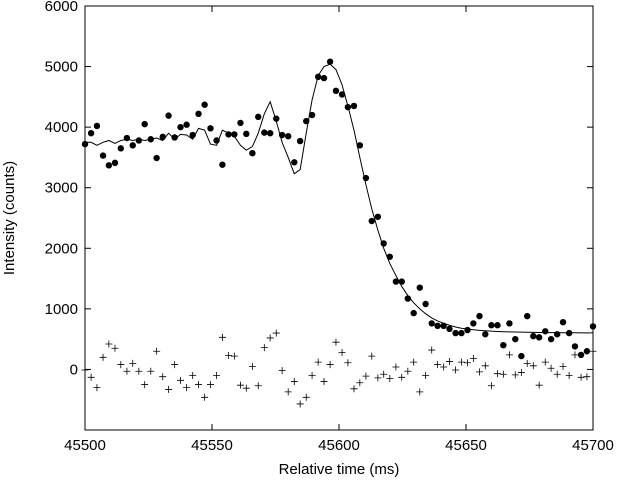 Image resolution: width=617 pixels, height=482 pixels. Describe the element at coordinates (85, 445) in the screenshot. I see `x-tick-label: 45500` at that location.